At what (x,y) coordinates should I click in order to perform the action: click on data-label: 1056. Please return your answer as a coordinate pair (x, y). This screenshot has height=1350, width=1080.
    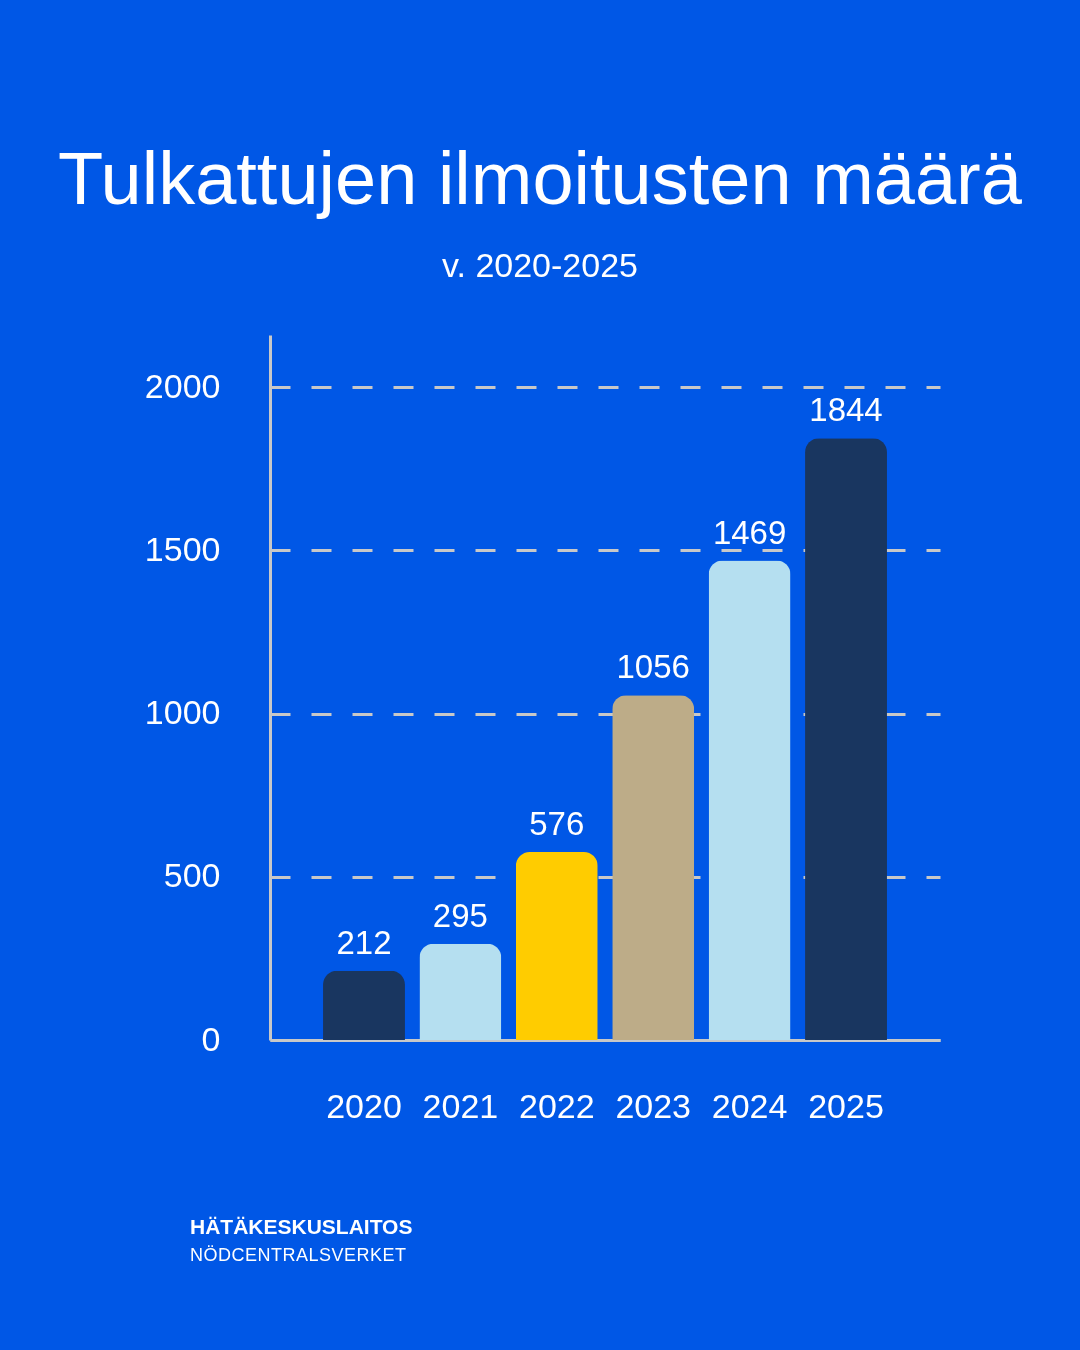
    Looking at the image, I should click on (653, 667).